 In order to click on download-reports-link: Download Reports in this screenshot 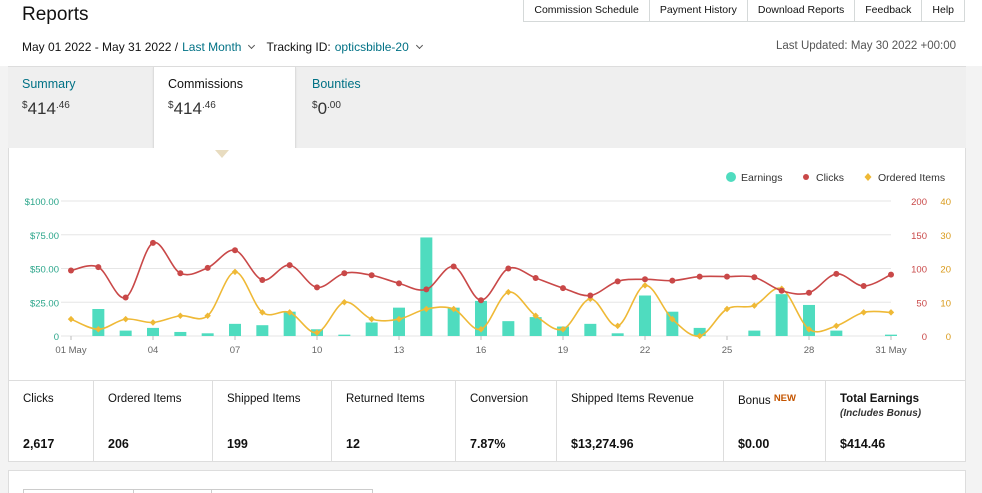, I will do `click(801, 11)`.